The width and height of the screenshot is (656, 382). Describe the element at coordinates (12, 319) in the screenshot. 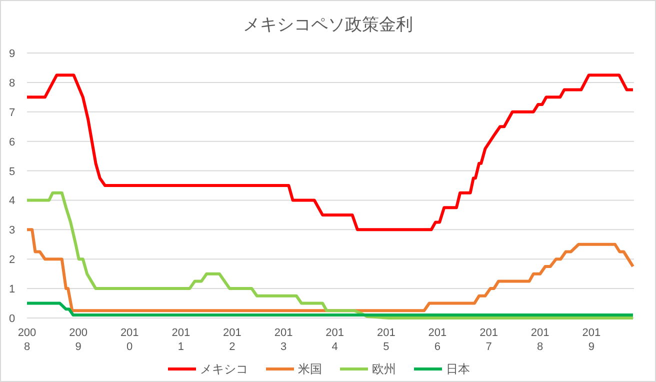

I see `y-tick-label: 0` at that location.